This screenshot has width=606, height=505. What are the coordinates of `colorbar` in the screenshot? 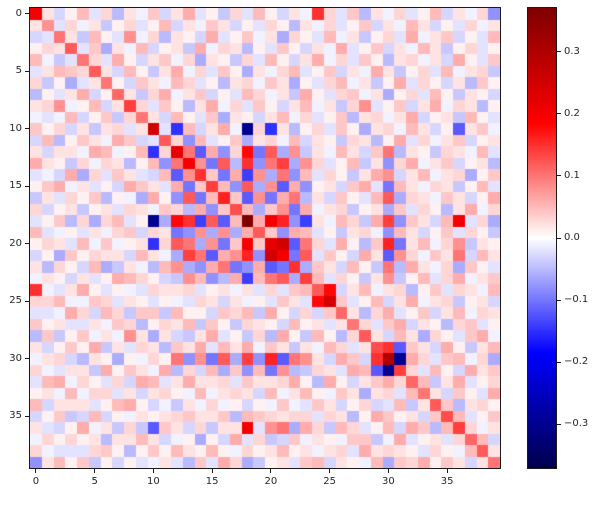 It's located at (542, 238).